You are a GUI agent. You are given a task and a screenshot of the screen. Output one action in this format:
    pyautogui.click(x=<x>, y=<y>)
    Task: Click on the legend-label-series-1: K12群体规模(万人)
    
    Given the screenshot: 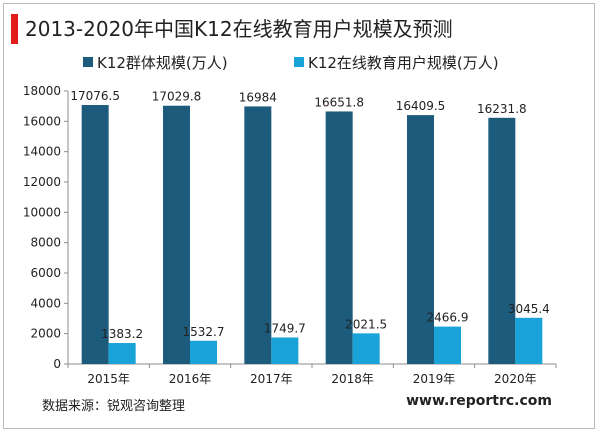 What is the action you would take?
    pyautogui.click(x=162, y=62)
    